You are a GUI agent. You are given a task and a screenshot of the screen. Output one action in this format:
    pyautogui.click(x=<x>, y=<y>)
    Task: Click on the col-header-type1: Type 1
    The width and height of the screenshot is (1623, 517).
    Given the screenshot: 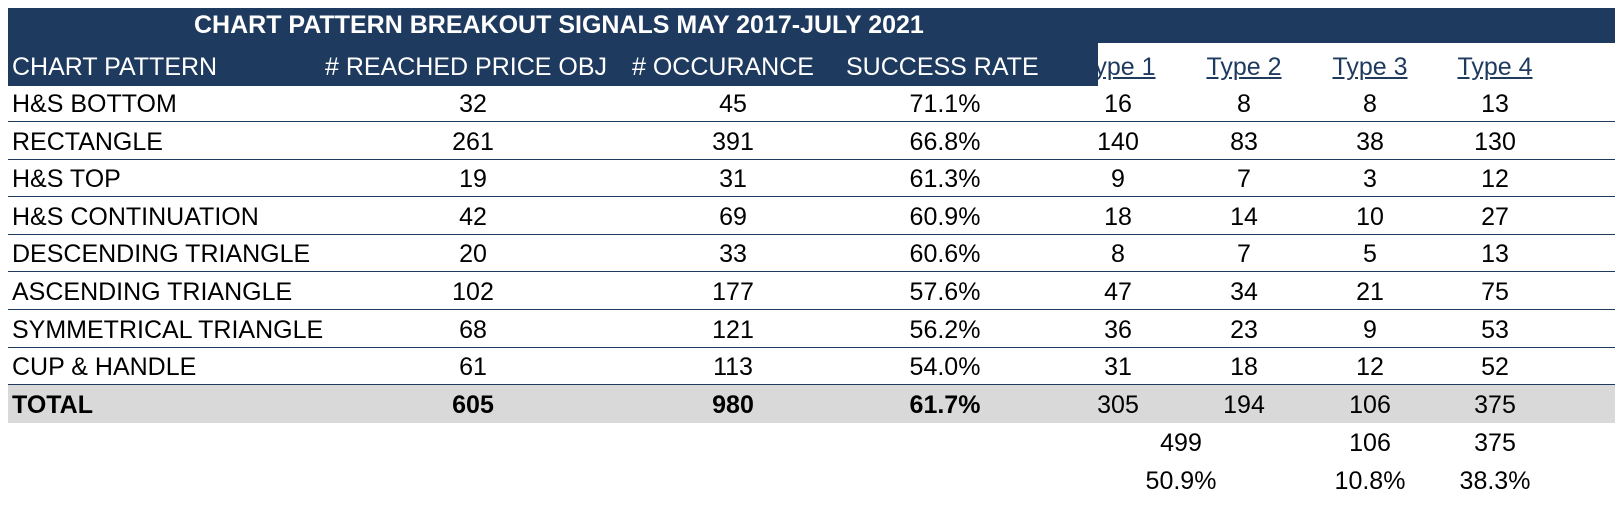 What is the action you would take?
    pyautogui.click(x=1118, y=67)
    